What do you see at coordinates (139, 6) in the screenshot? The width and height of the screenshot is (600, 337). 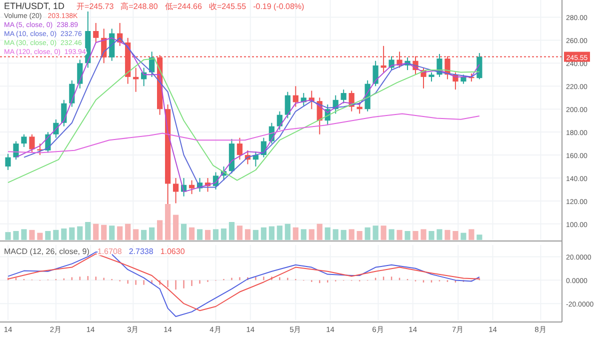 I see `annotation: 高=248.80` at bounding box center [139, 6].